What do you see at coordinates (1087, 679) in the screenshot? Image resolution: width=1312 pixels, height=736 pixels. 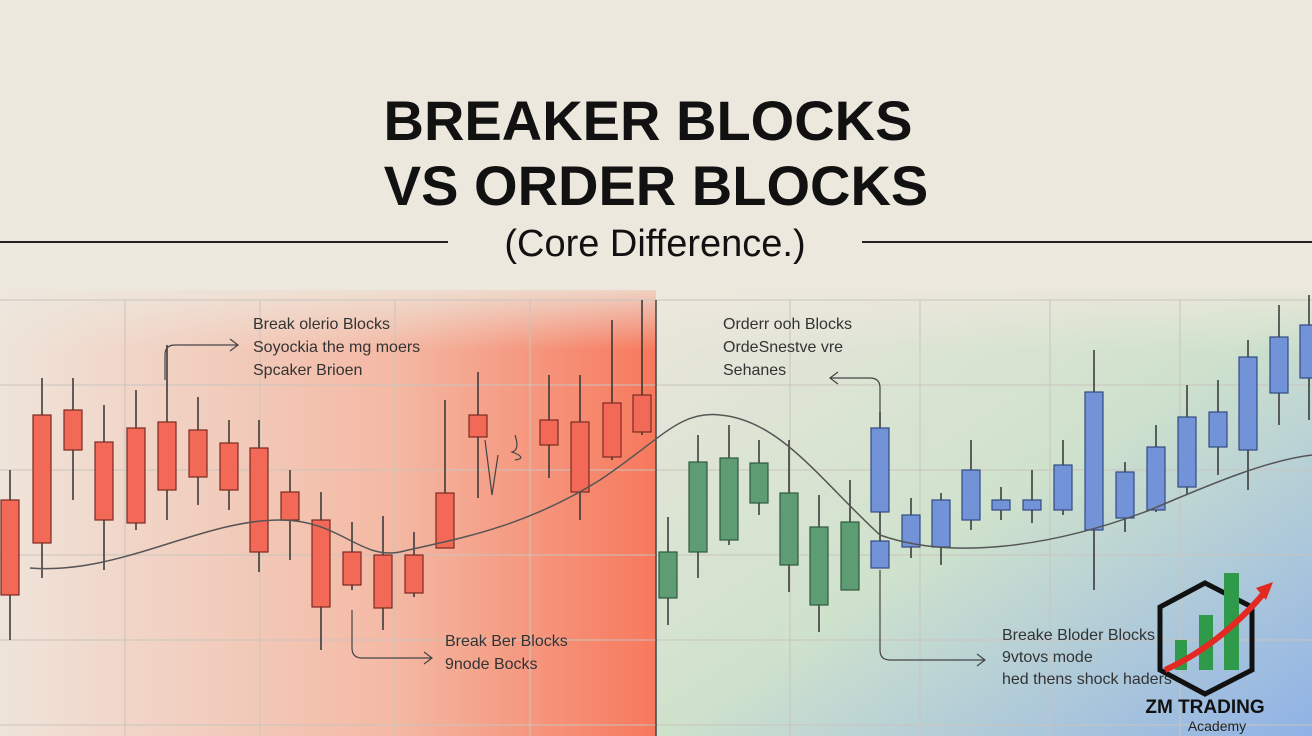 I see `annotation-line: hed thens shock haders` at bounding box center [1087, 679].